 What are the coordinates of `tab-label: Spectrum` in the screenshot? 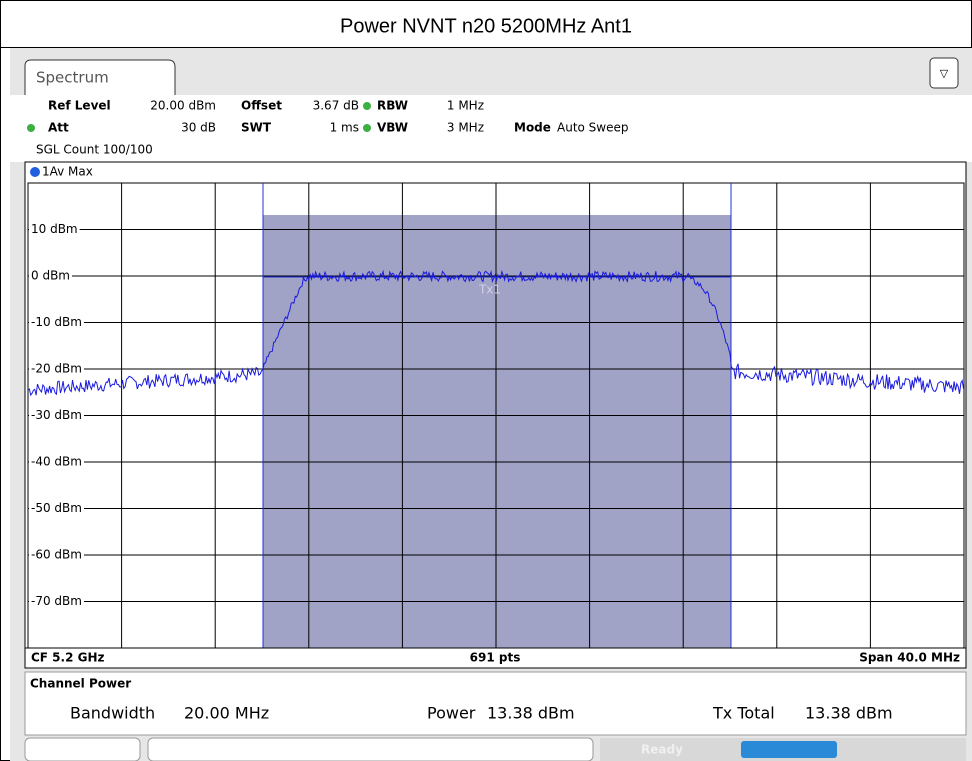 It's located at (72, 78).